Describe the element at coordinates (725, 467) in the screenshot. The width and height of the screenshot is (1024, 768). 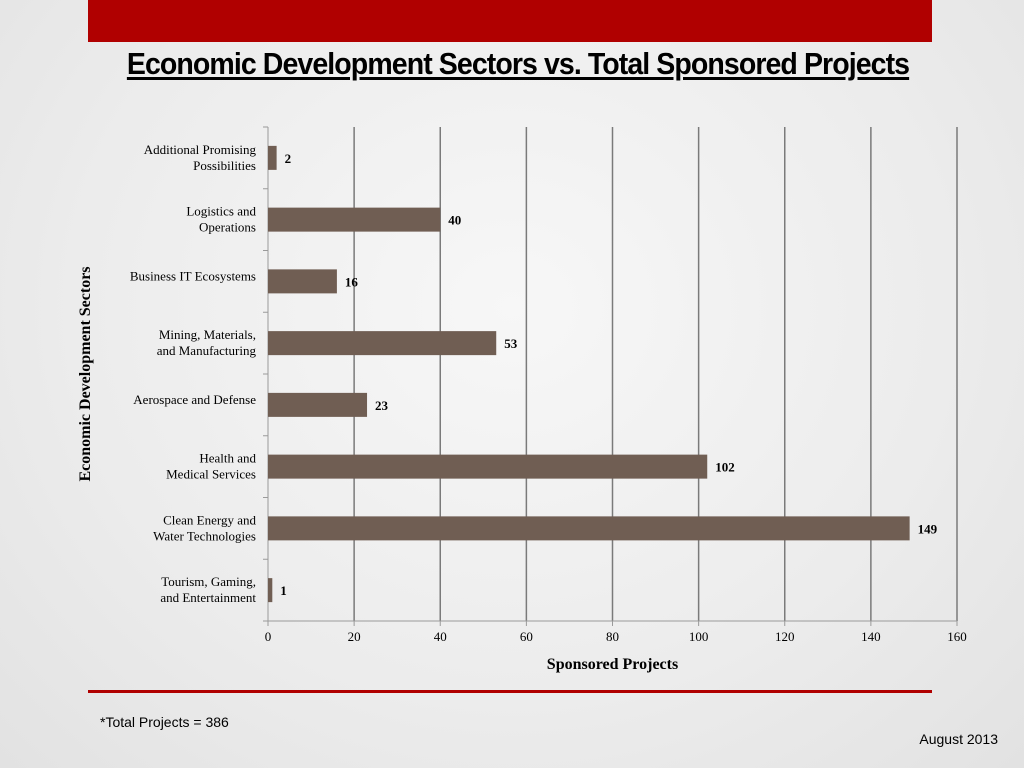
I see `data-label: 102` at that location.